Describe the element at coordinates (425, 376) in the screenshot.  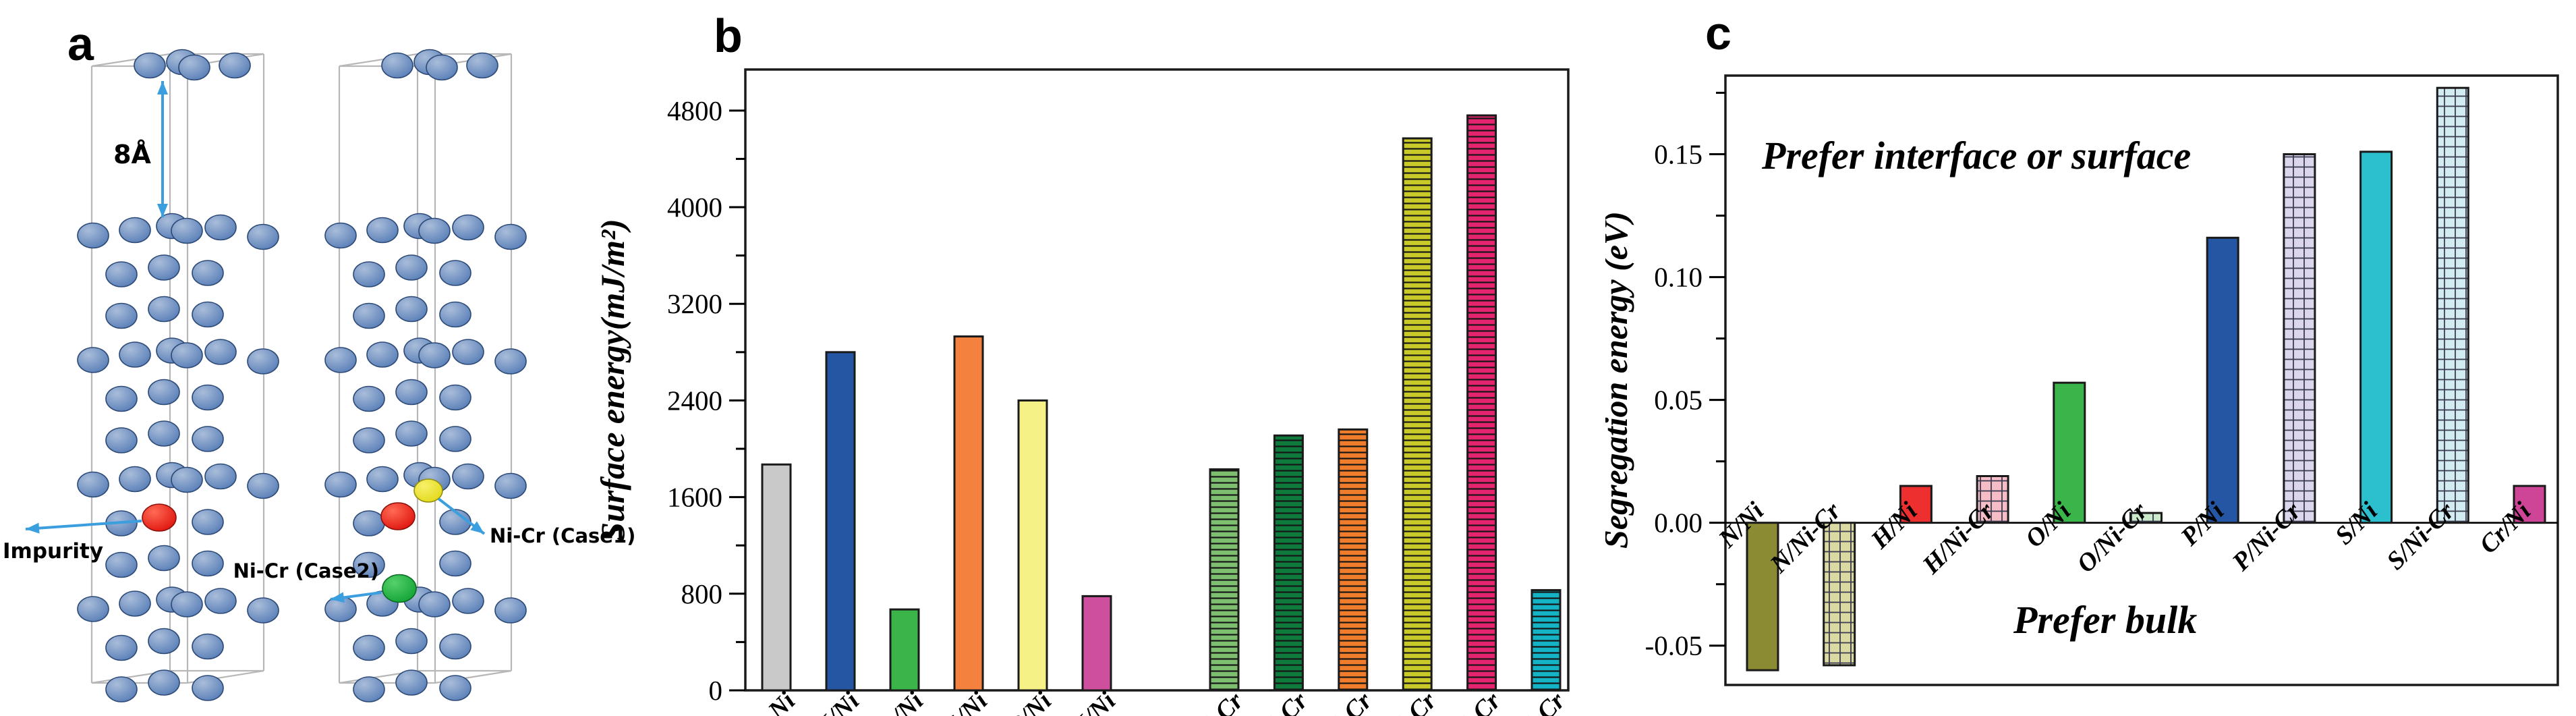
I see `slab-right` at that location.